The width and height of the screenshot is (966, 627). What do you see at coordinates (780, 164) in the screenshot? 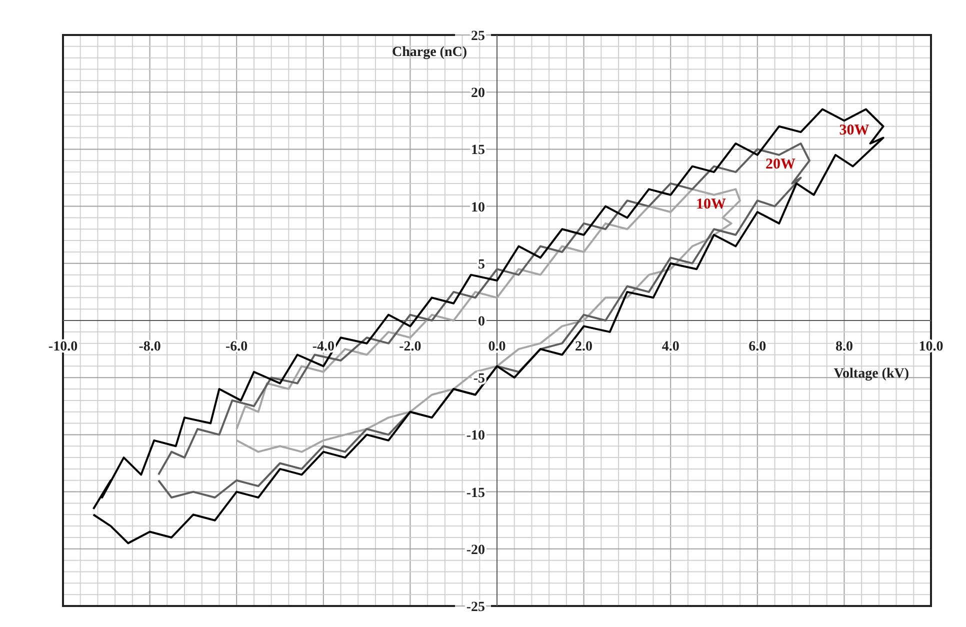
I see `series-label: 20W` at bounding box center [780, 164].